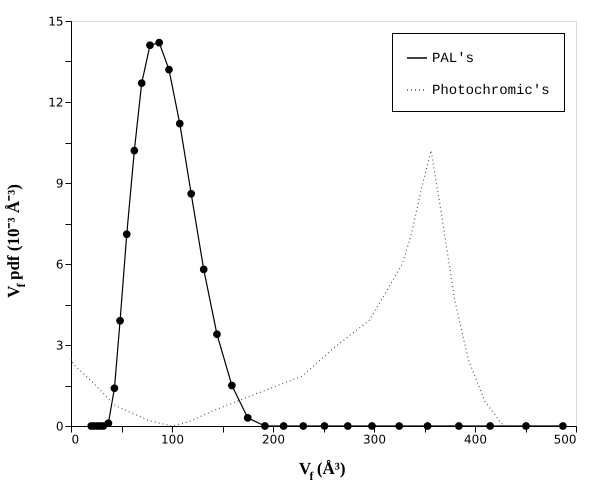  Describe the element at coordinates (76, 439) in the screenshot. I see `x-tick-label: 0` at that location.